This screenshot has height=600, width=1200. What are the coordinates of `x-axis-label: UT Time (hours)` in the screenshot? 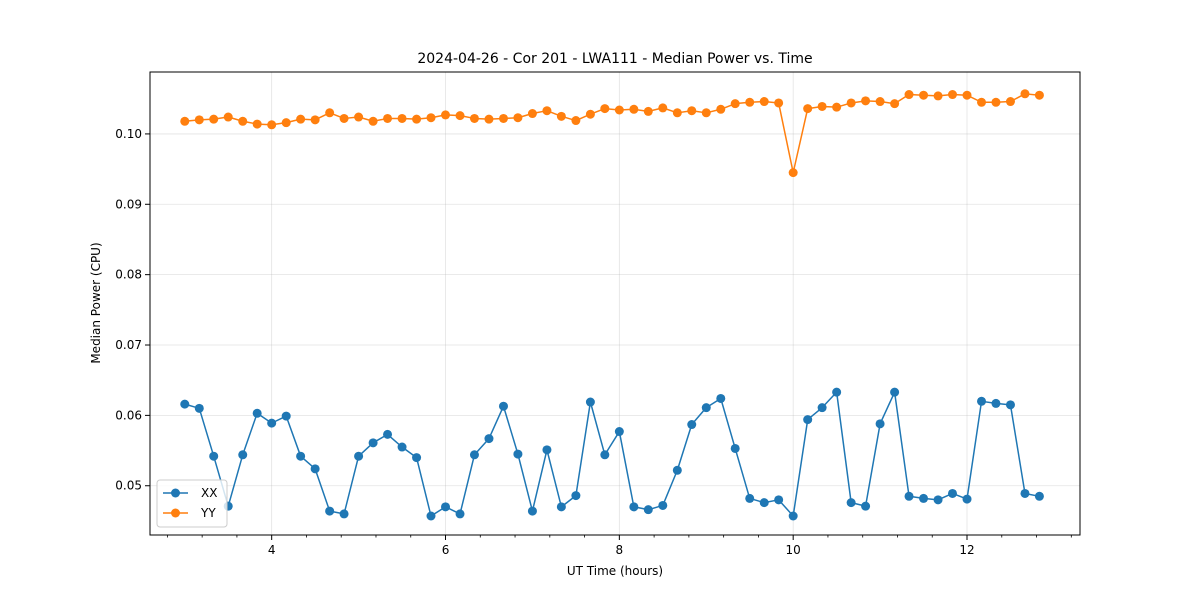 It's located at (615, 571).